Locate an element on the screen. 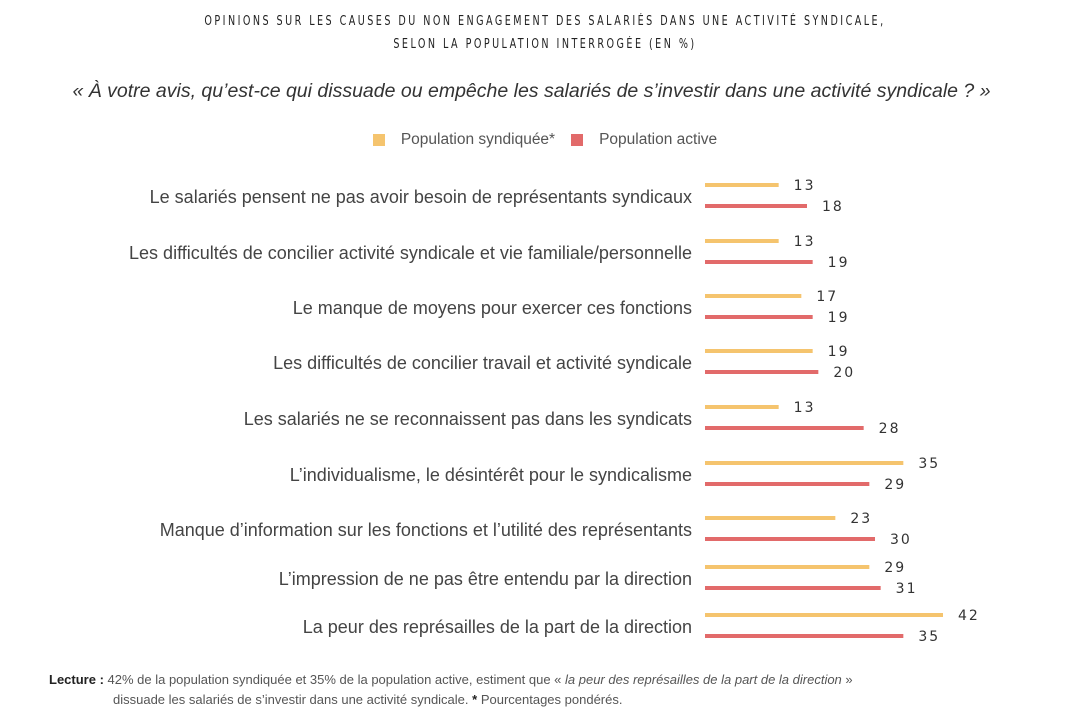  data-label-active: 18 is located at coordinates (833, 207).